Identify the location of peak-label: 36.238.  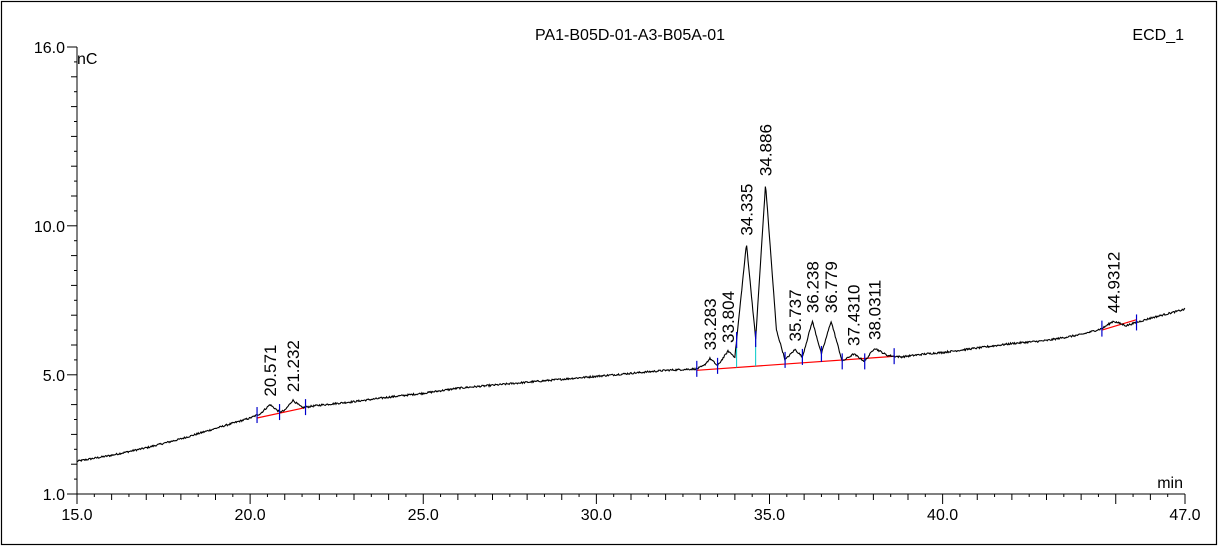
(812, 287).